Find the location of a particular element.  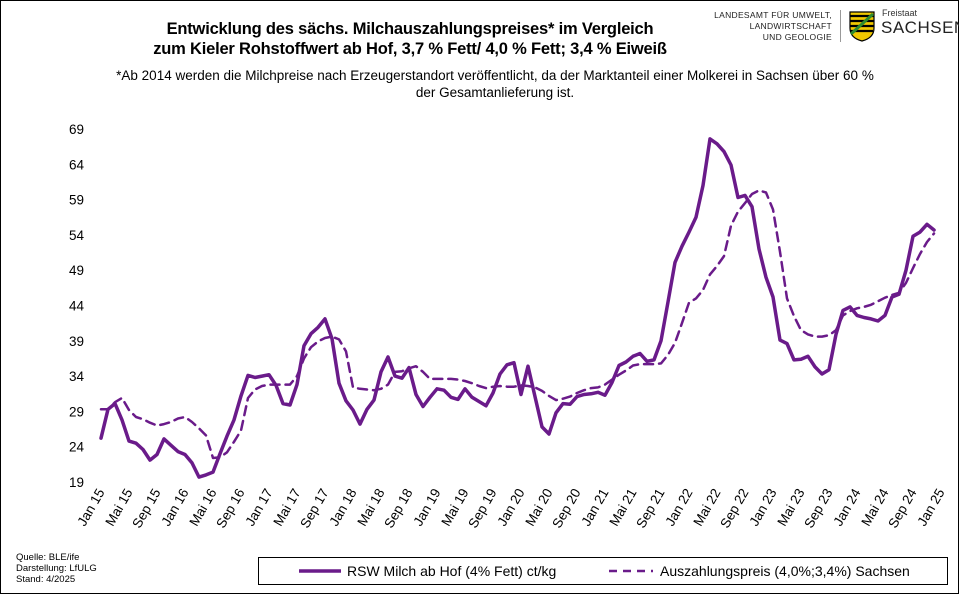

y-tick-label: 49 is located at coordinates (76, 270).